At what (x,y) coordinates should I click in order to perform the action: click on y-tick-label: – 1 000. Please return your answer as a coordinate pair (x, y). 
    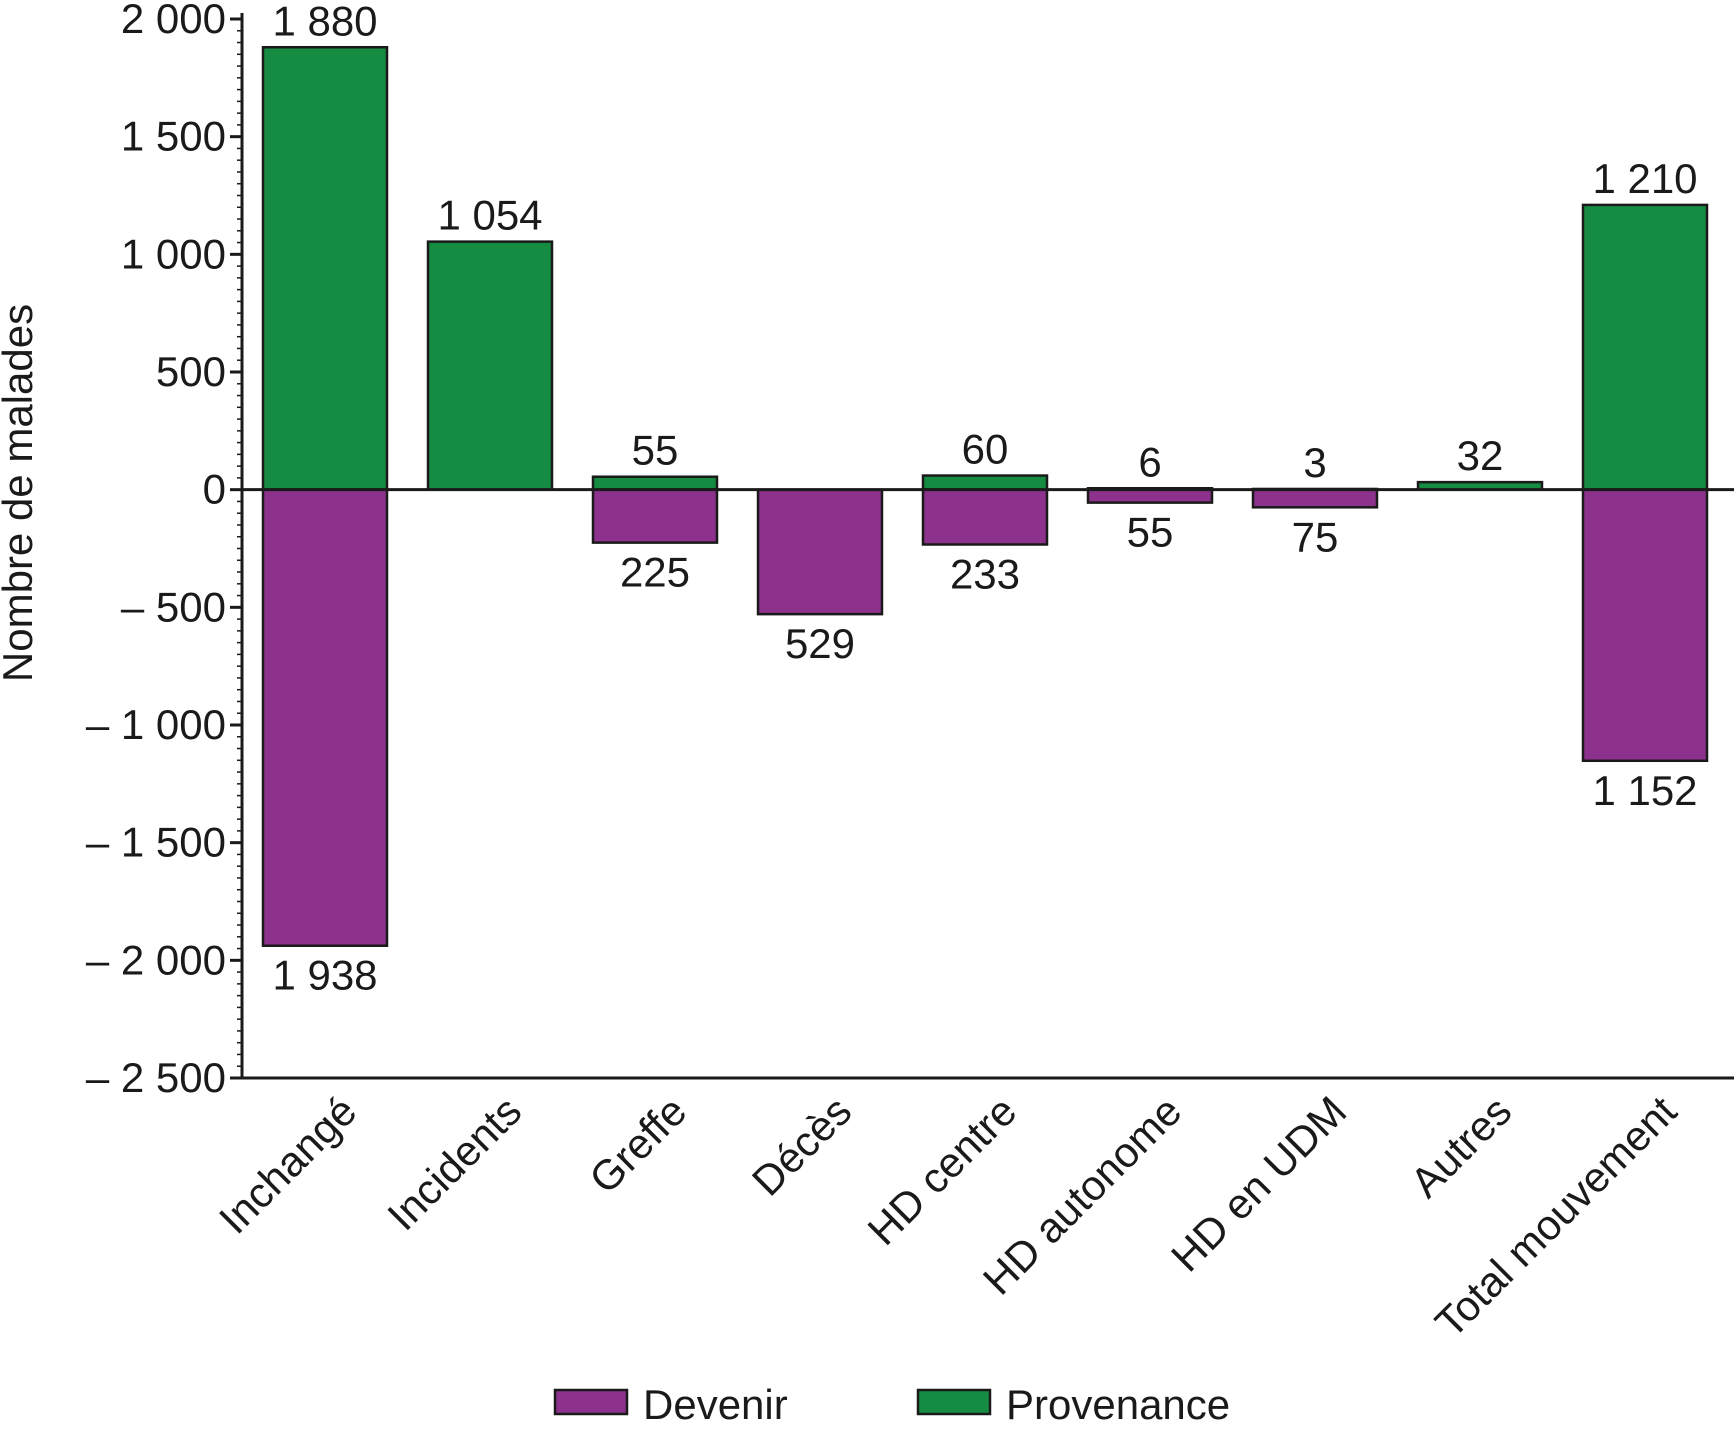
    Looking at the image, I should click on (156, 724).